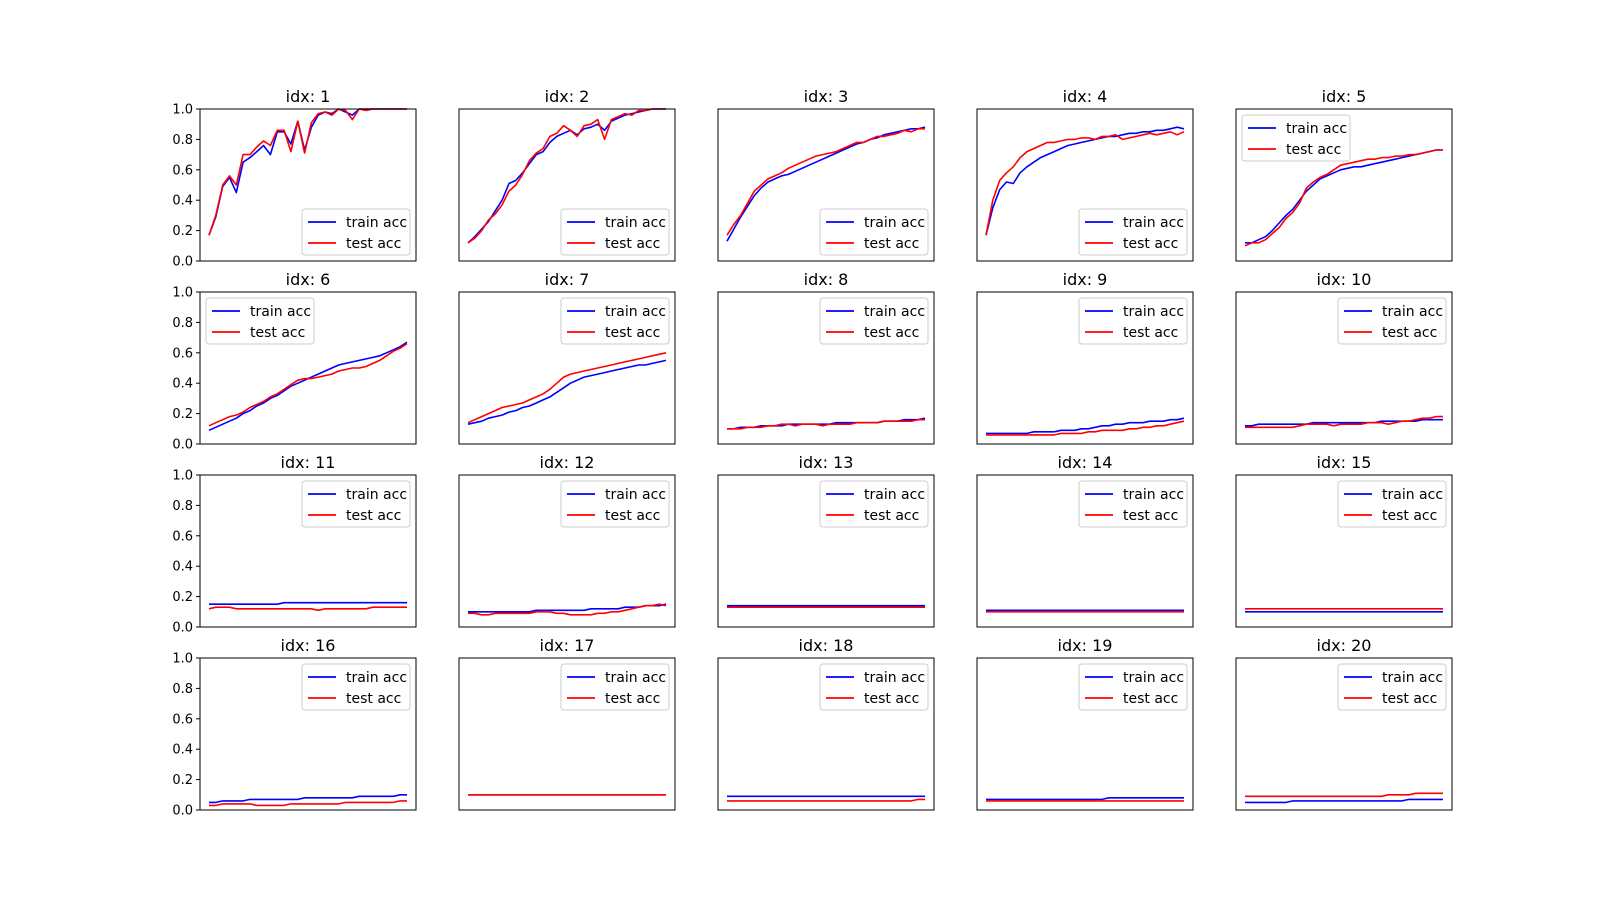 The width and height of the screenshot is (1600, 900). I want to click on subplot-title: idx: 6, so click(308, 279).